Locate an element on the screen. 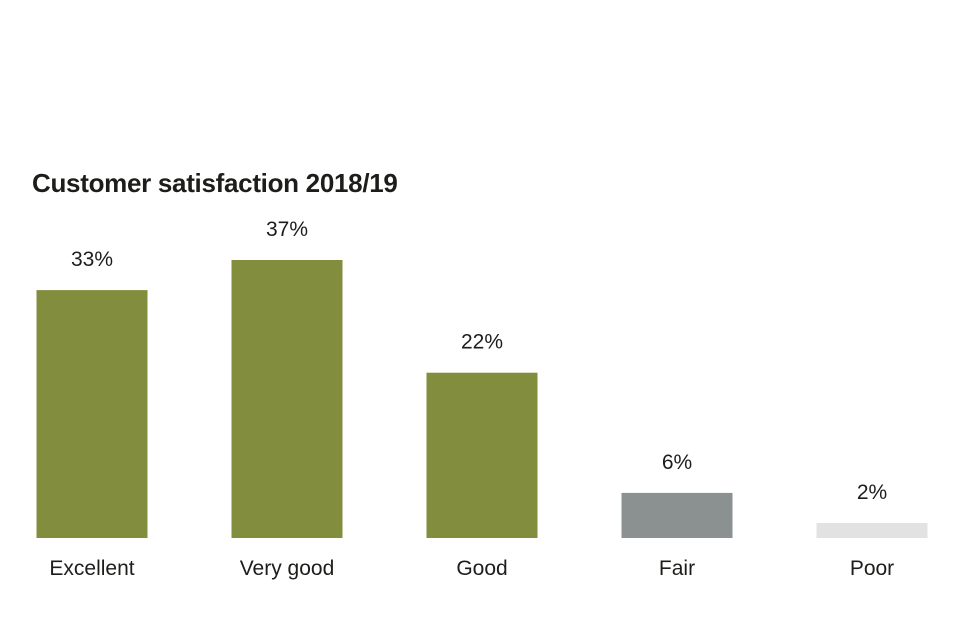 This screenshot has height=640, width=960. bar-poor is located at coordinates (872, 530).